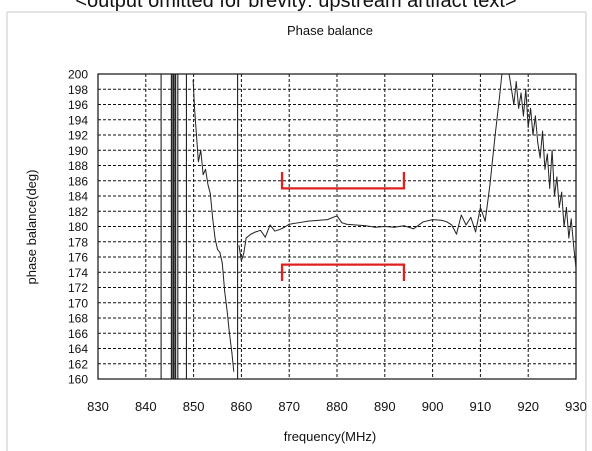  I want to click on chart-title: Phase balance, so click(330, 30).